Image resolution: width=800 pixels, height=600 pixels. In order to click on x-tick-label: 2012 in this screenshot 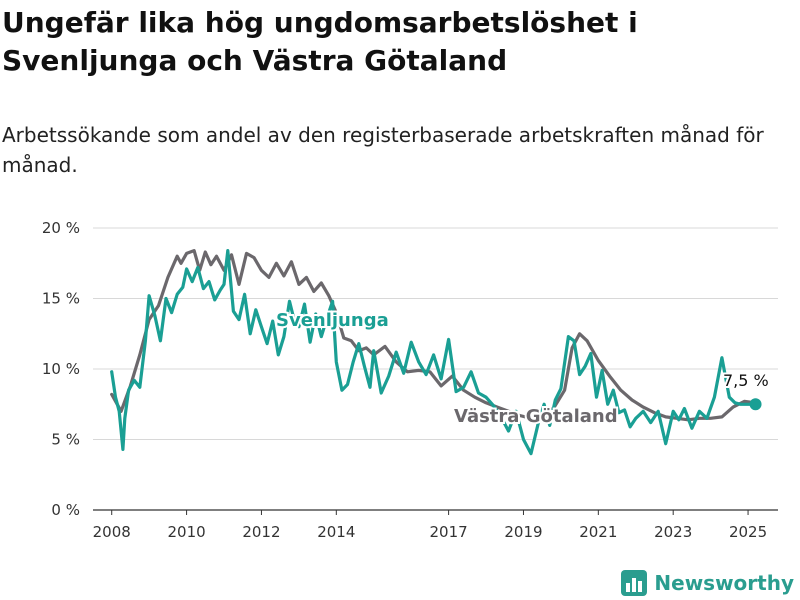, I will do `click(261, 532)`.